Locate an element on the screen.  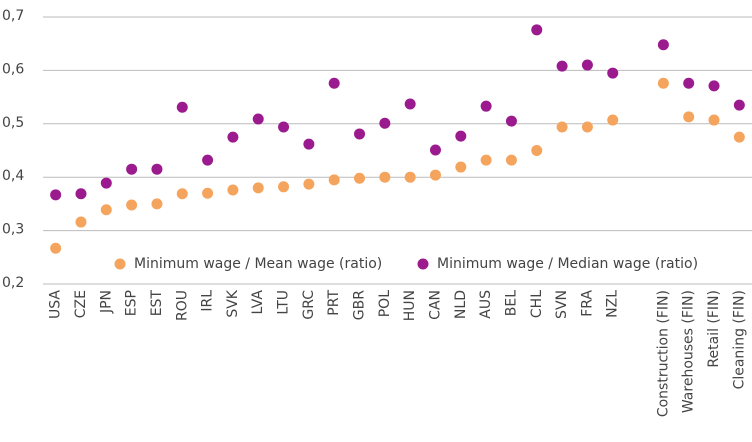
x-tick-label: NLD is located at coordinates (461, 304).